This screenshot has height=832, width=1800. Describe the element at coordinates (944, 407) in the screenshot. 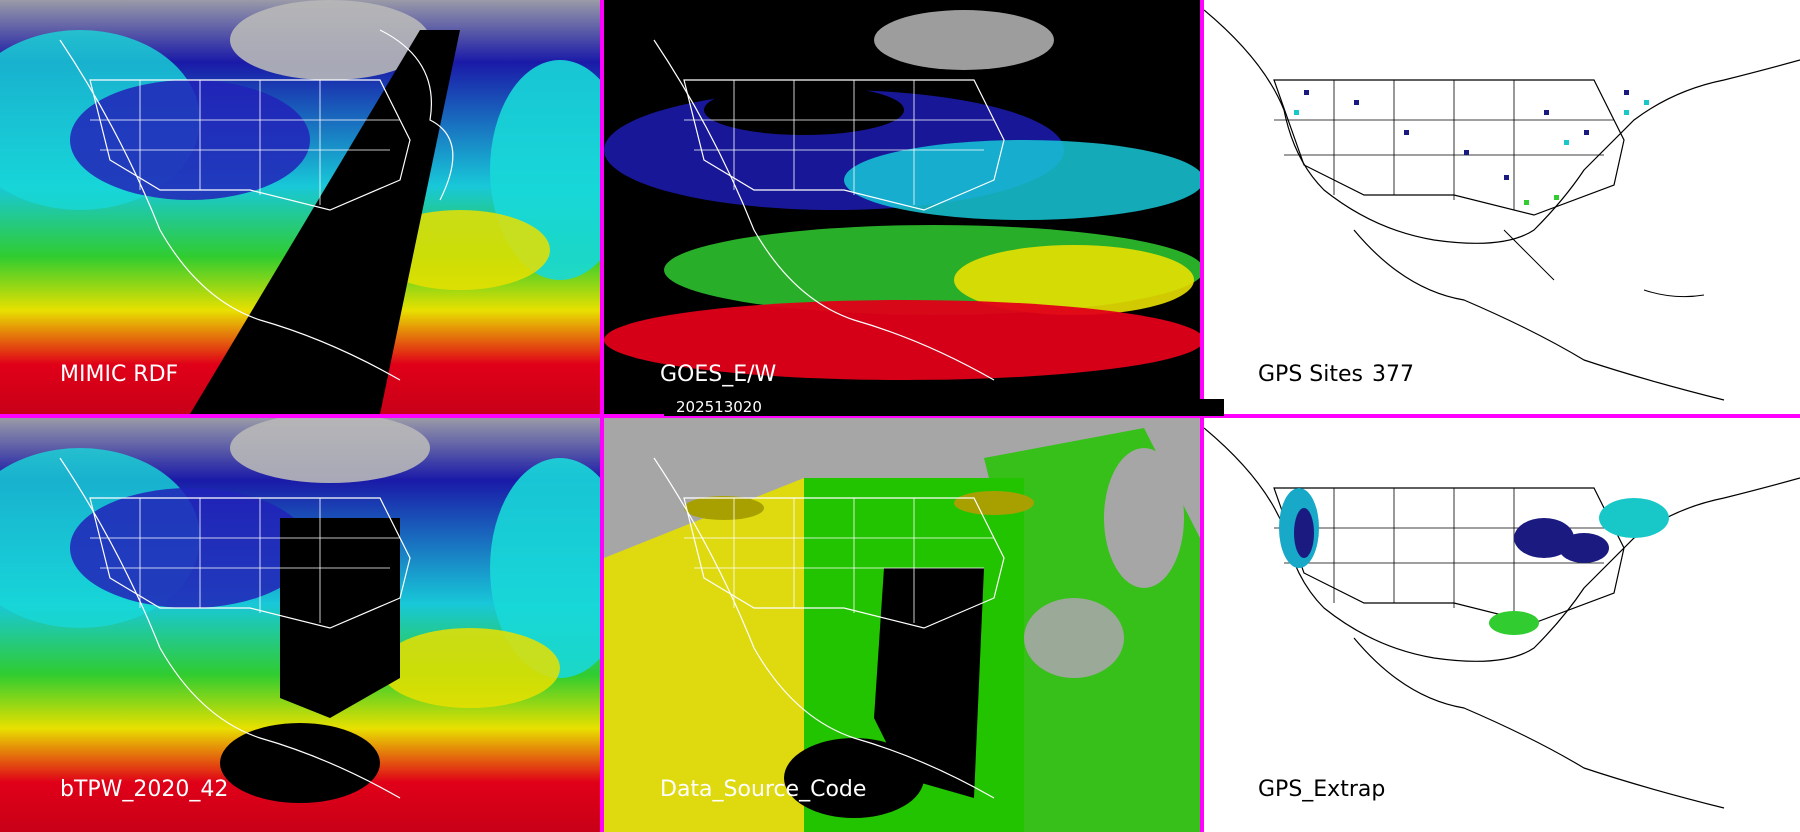

I see `timestamp-bar: 202513020` at that location.